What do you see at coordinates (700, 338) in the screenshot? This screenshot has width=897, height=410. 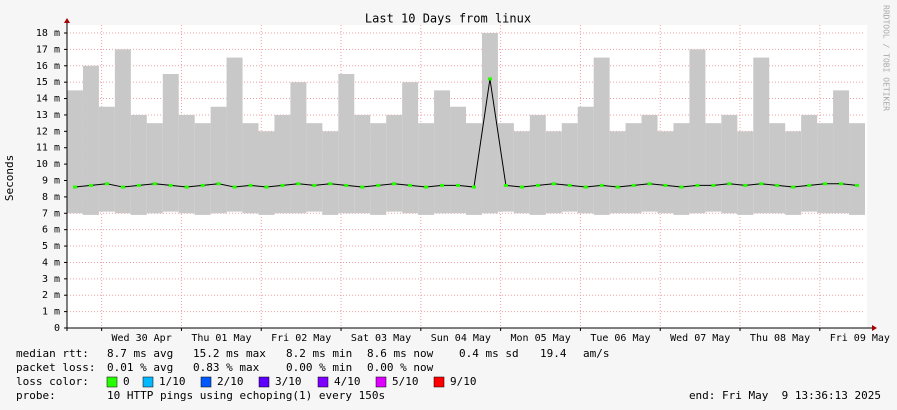 I see `x-tick-label: Wed 07 May` at bounding box center [700, 338].